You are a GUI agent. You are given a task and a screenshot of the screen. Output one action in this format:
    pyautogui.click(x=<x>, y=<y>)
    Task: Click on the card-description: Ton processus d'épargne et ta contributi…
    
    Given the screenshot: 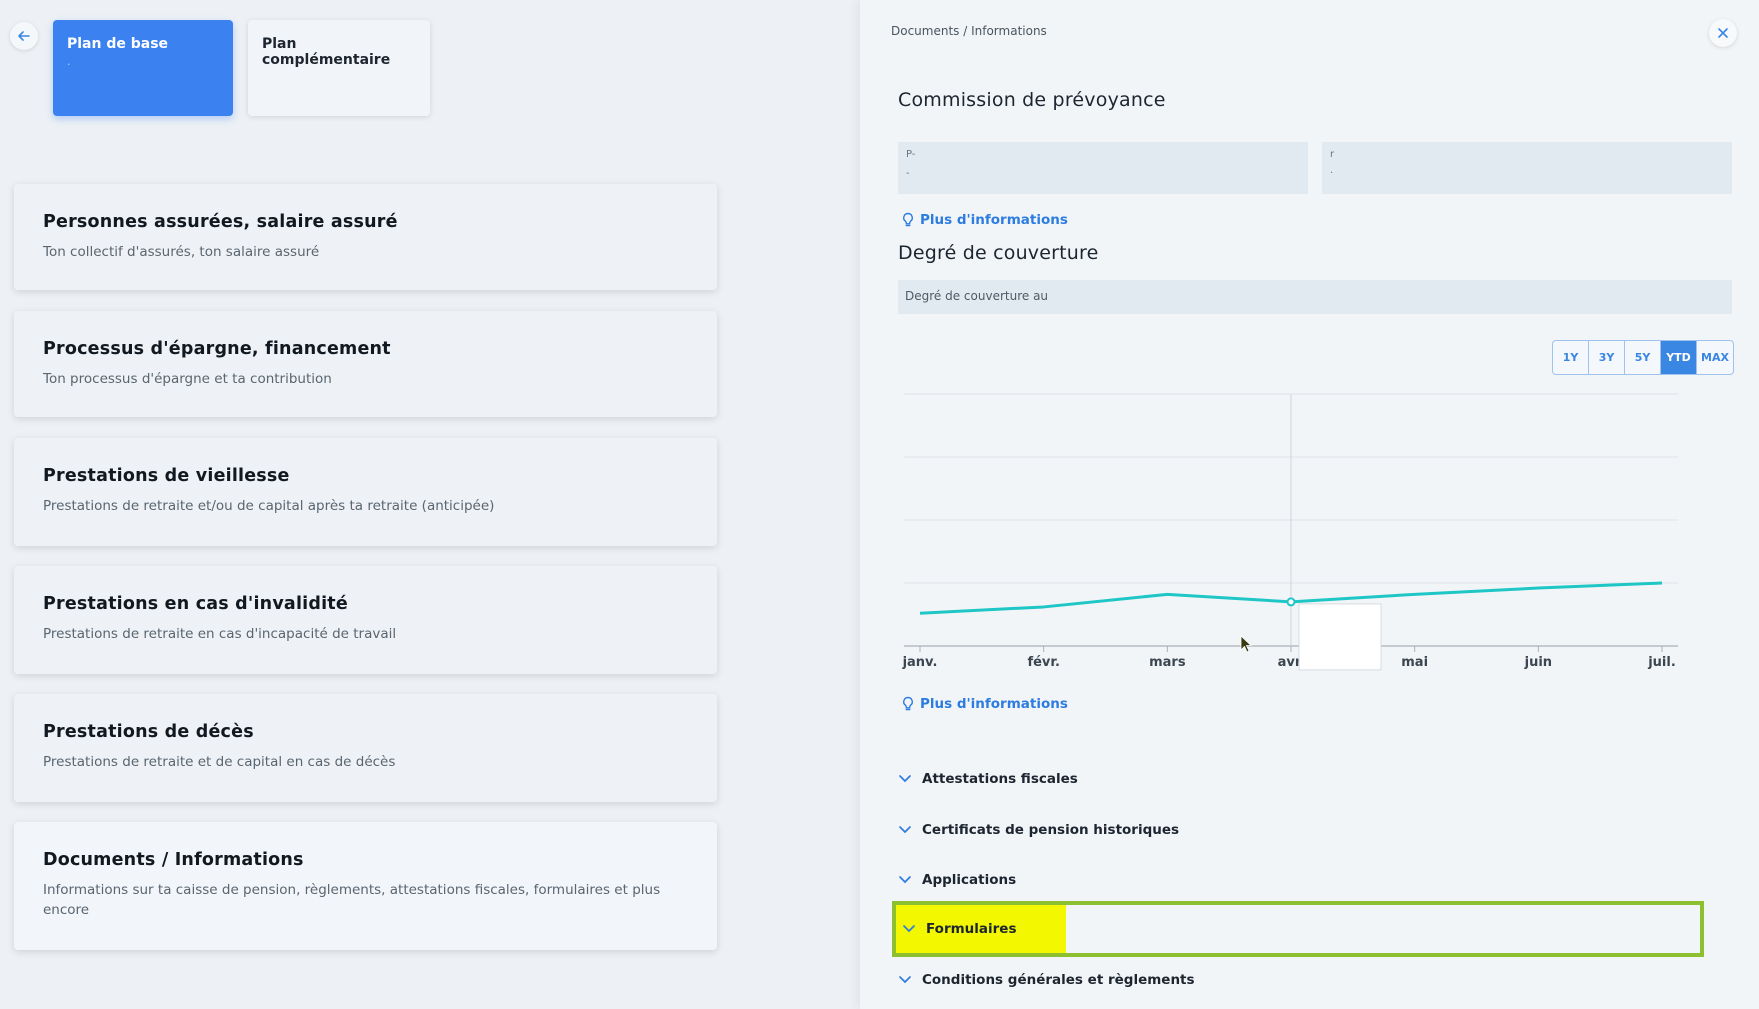 What is the action you would take?
    pyautogui.click(x=187, y=379)
    